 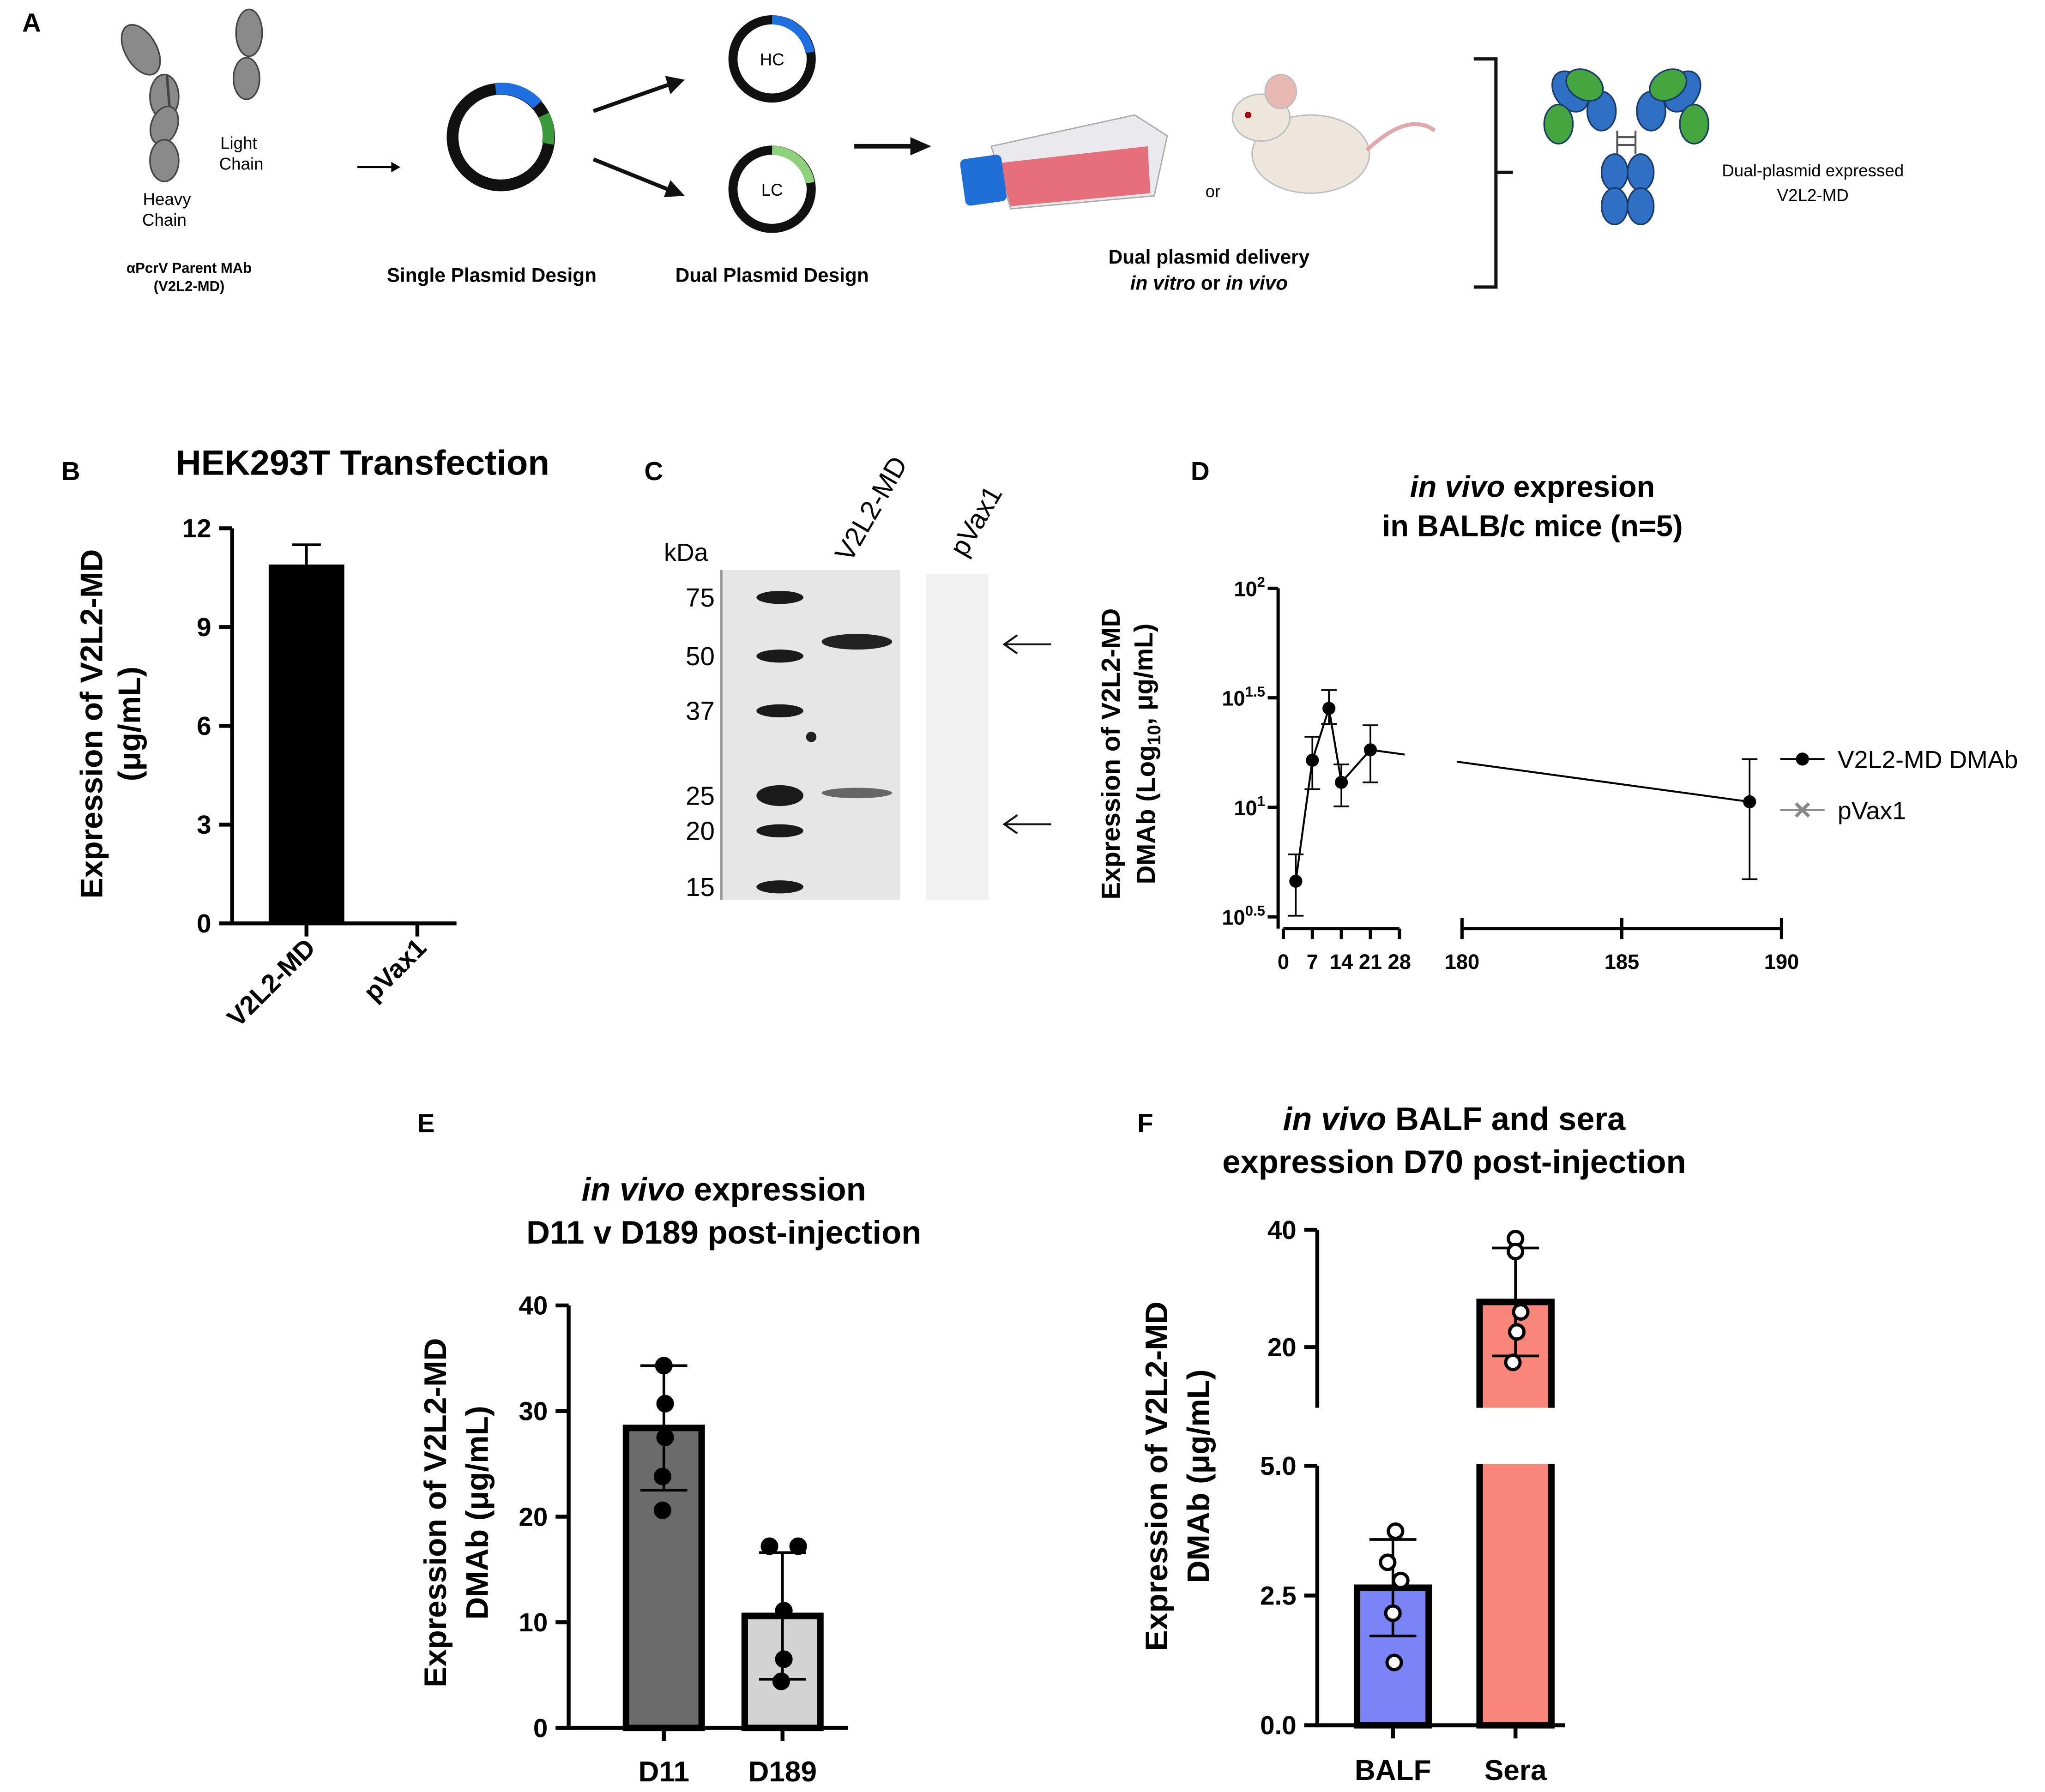 What do you see at coordinates (1506, 1118) in the screenshot?
I see `chart-title-part: BALF and sera` at bounding box center [1506, 1118].